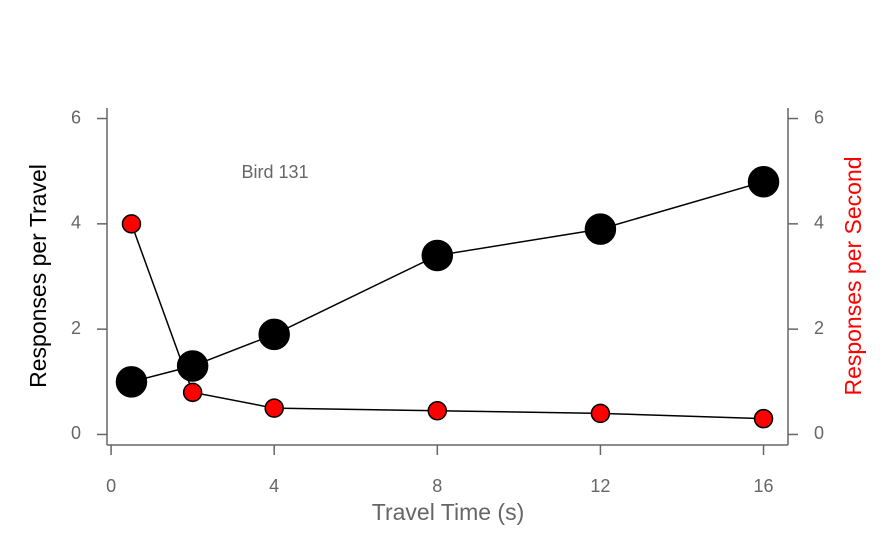  I want to click on y-tick-label: 2, so click(76, 328).